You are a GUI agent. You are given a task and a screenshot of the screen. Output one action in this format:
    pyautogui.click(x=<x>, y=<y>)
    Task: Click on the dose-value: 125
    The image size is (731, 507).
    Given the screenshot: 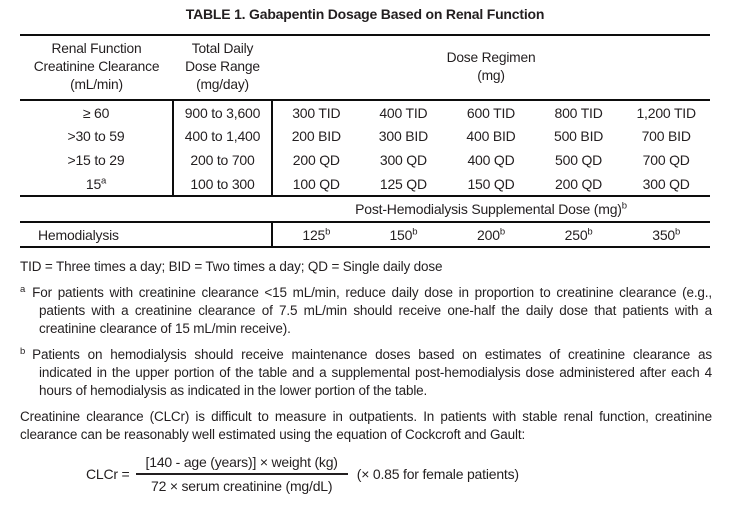 What is the action you would take?
    pyautogui.click(x=314, y=234)
    